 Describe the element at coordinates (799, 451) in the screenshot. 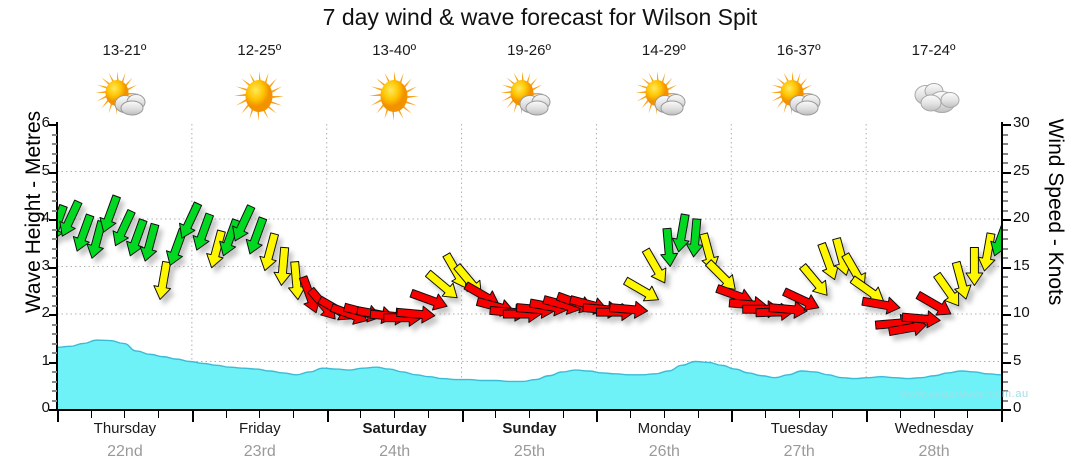

I see `day-date-27th: 27th` at that location.